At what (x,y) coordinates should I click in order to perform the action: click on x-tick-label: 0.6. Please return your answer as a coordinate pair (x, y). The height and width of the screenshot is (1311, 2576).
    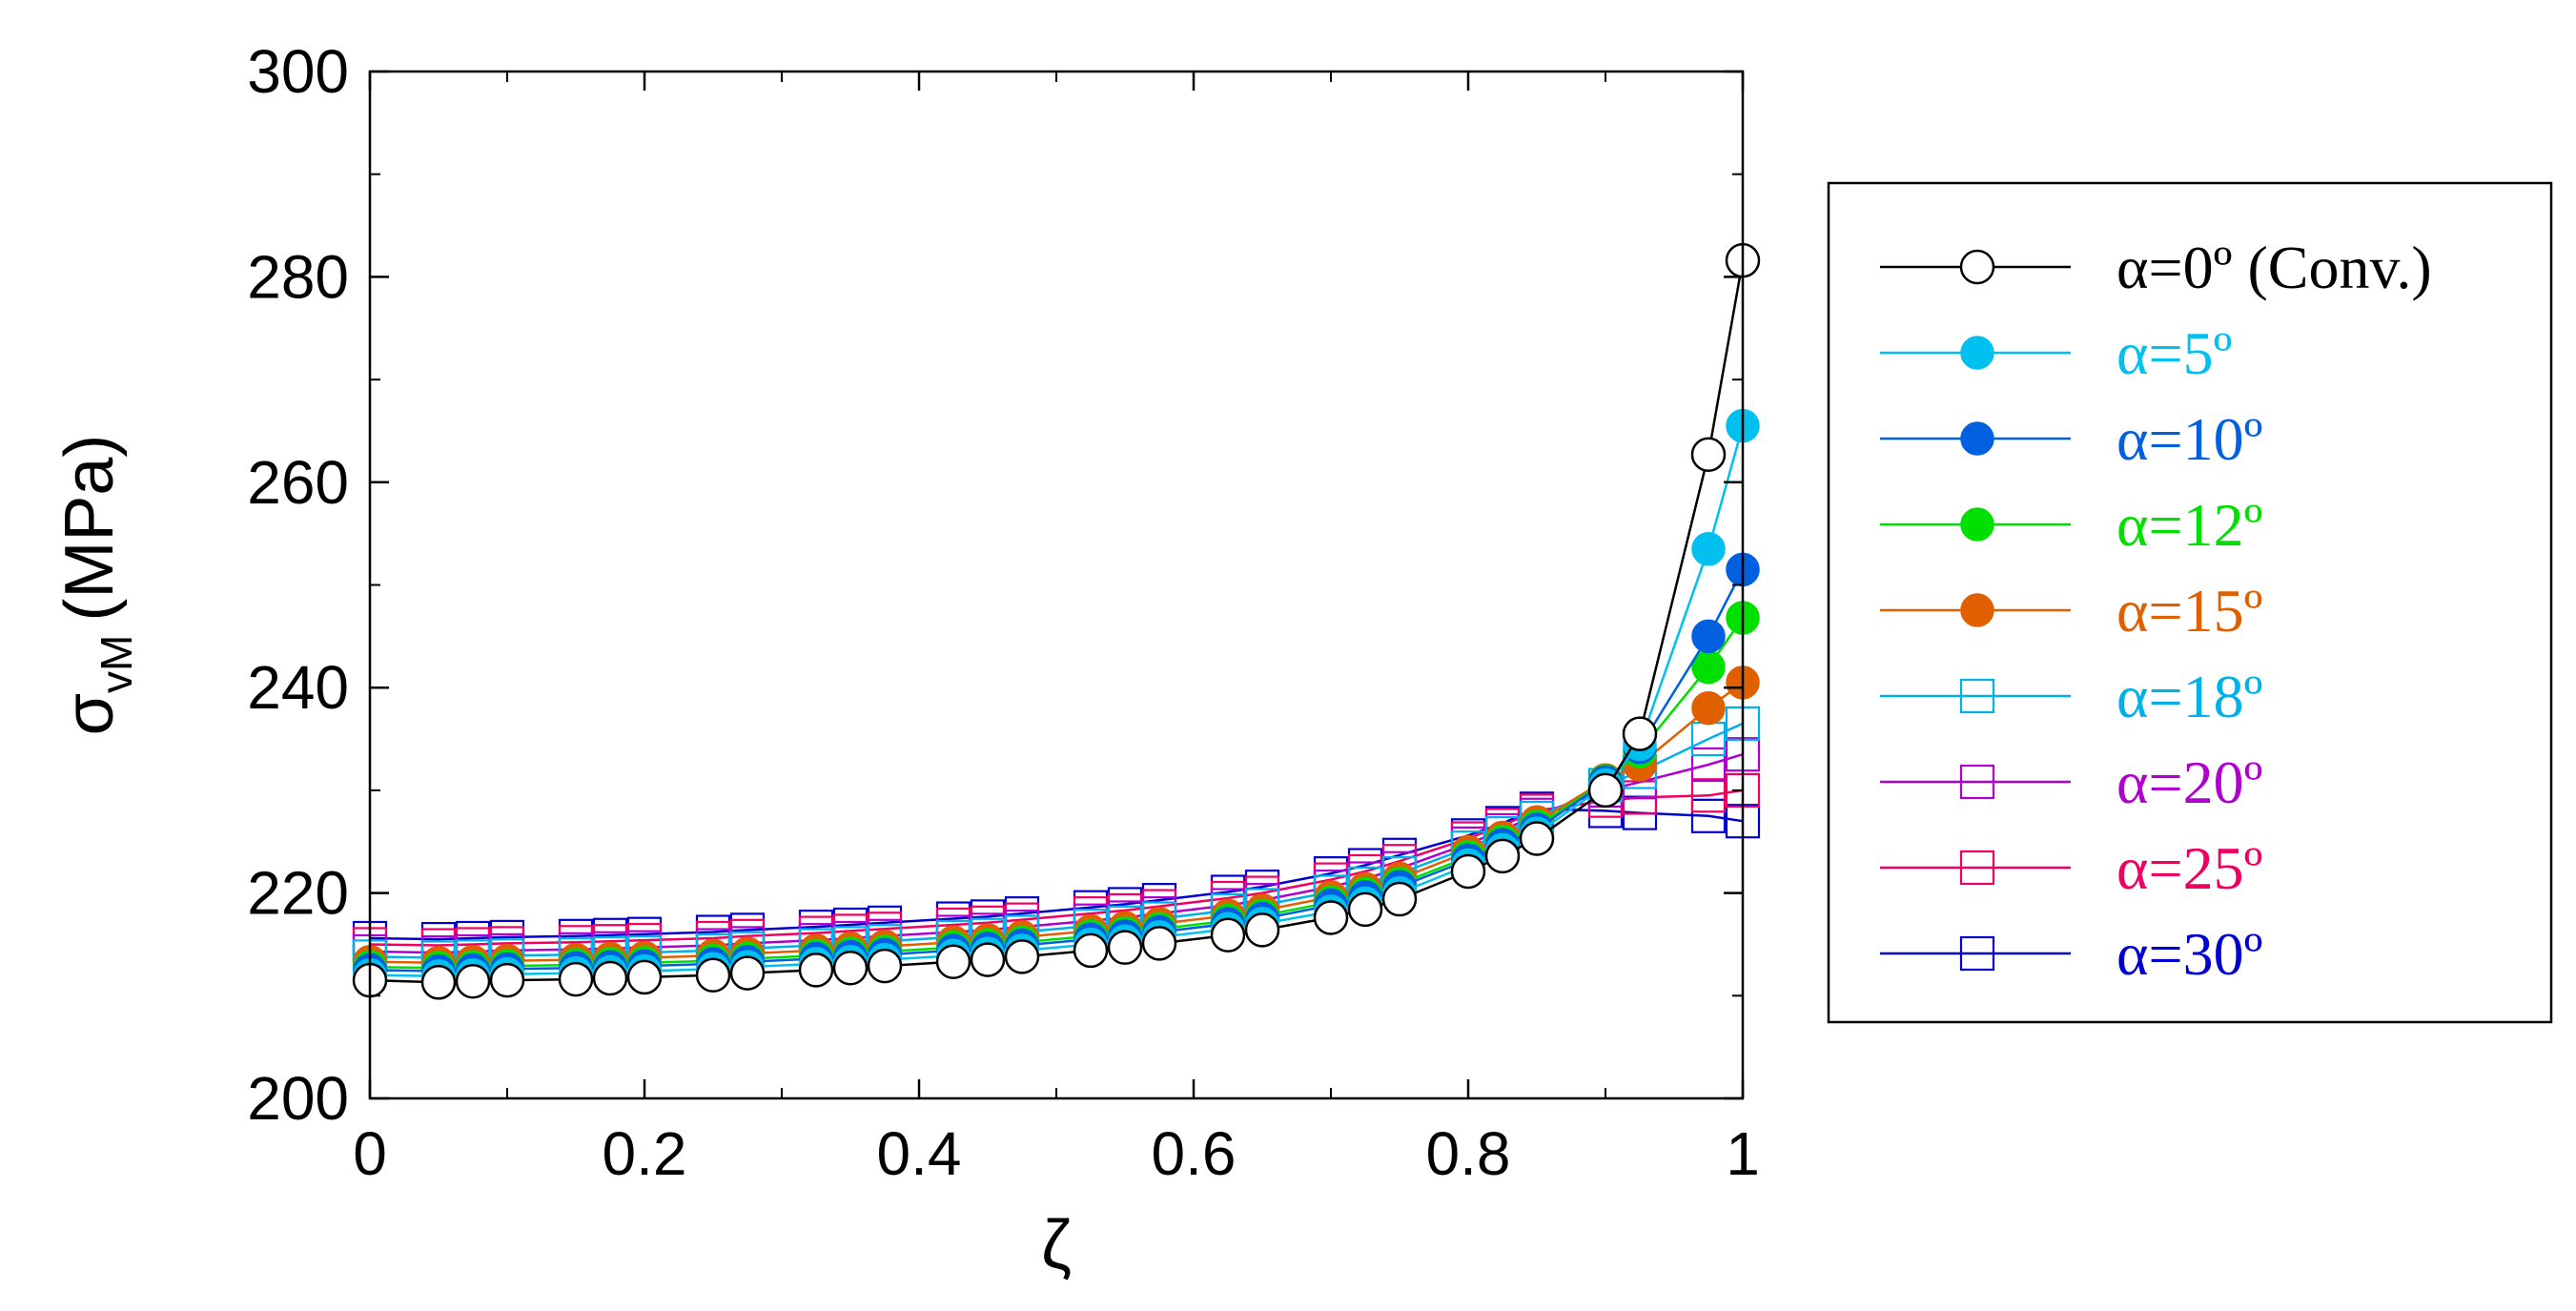
    Looking at the image, I should click on (1194, 1153).